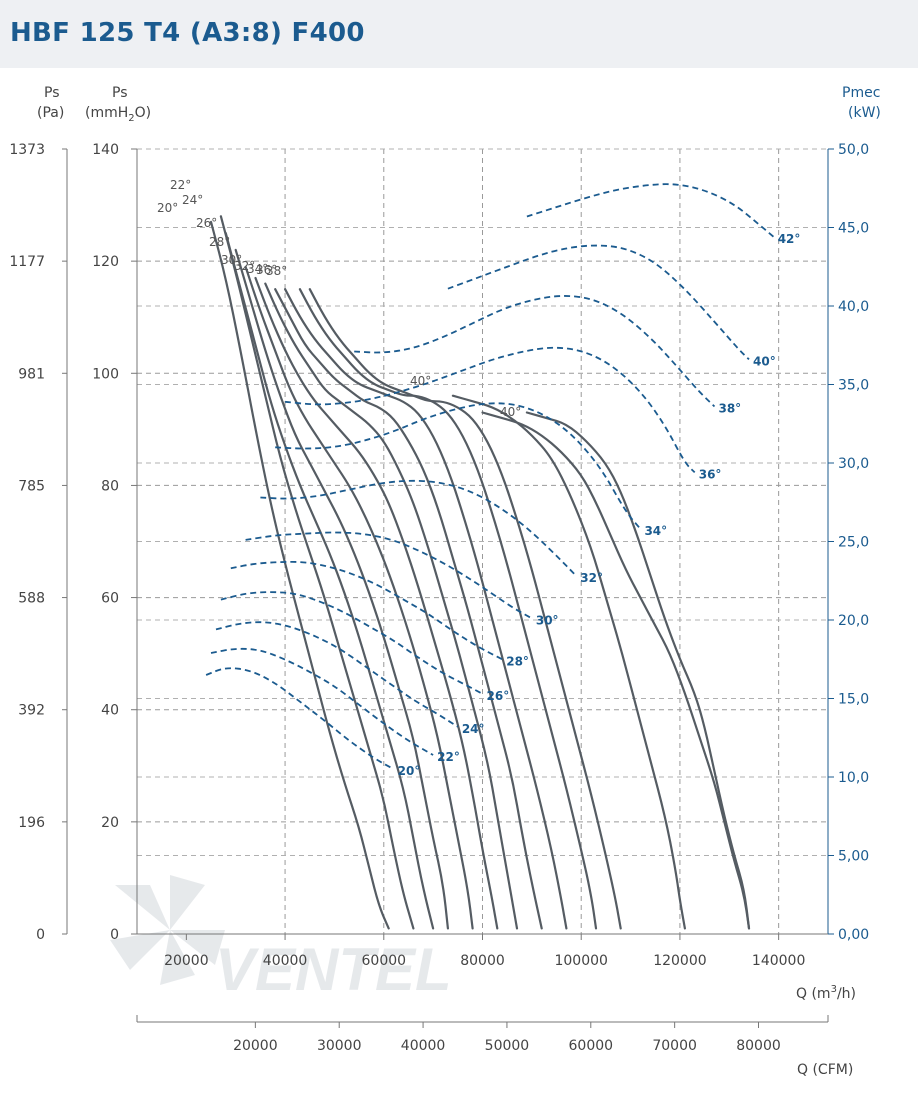 The height and width of the screenshot is (1107, 918). What do you see at coordinates (167, 208) in the screenshot?
I see `pressure-curve-label: 20°` at bounding box center [167, 208].